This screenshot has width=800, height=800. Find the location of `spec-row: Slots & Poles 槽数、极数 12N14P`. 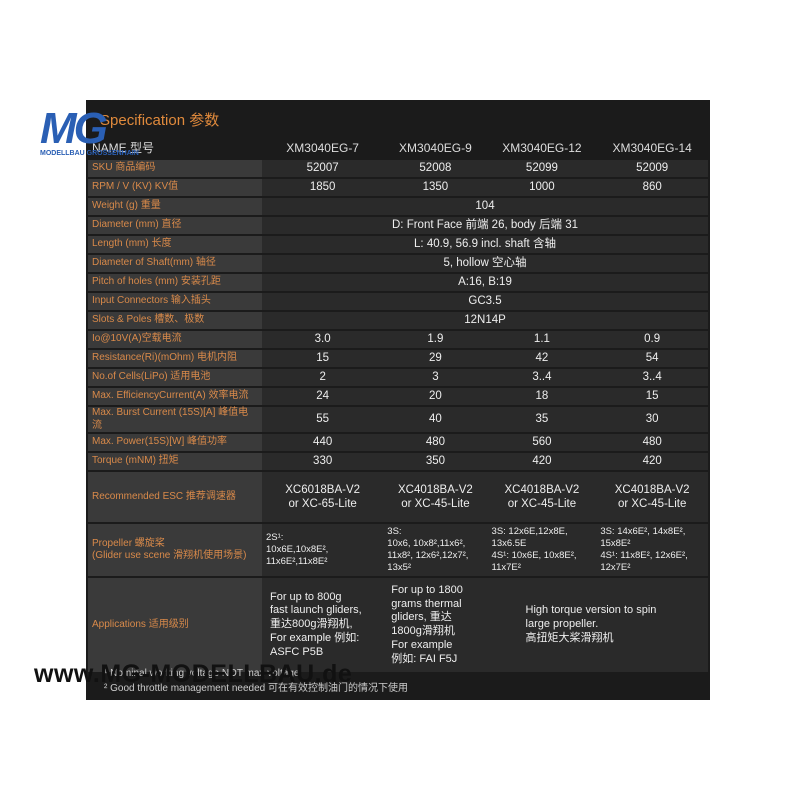

spec-row: Slots & Poles 槽数、极数 12N14P is located at coordinates (398, 320).